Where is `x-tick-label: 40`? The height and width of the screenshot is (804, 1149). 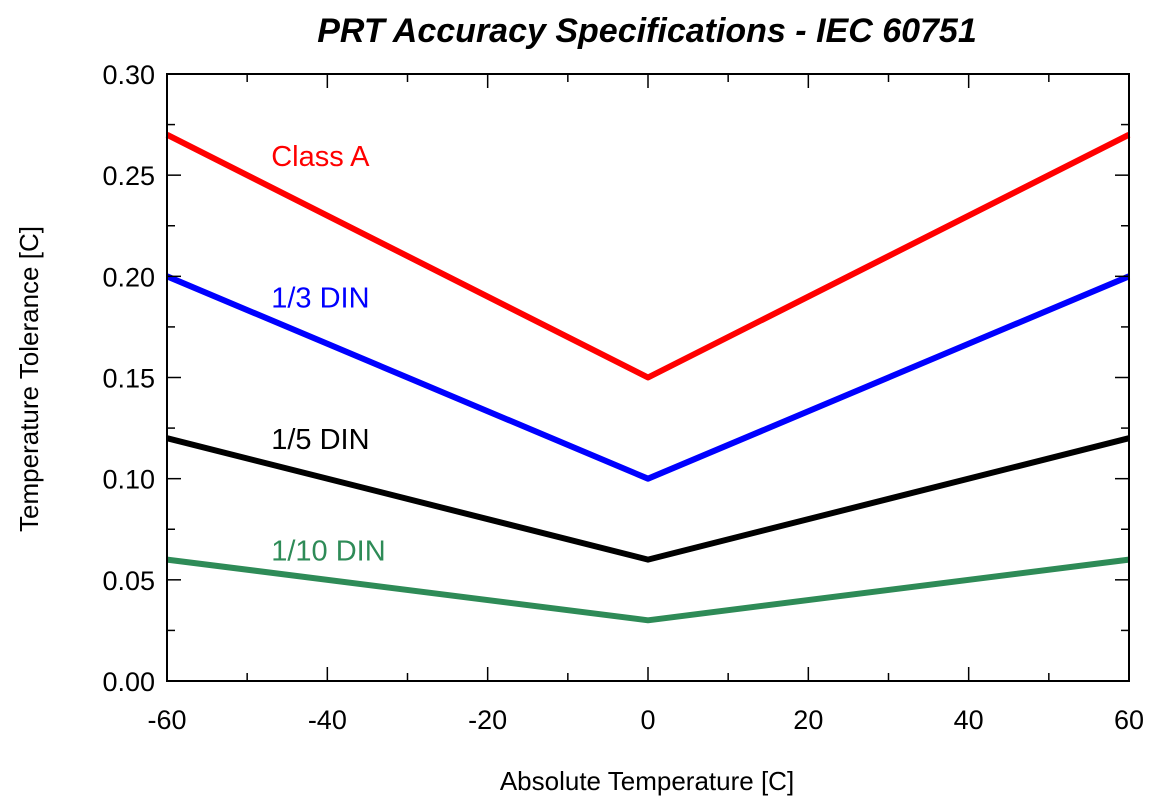
x-tick-label: 40 is located at coordinates (969, 720).